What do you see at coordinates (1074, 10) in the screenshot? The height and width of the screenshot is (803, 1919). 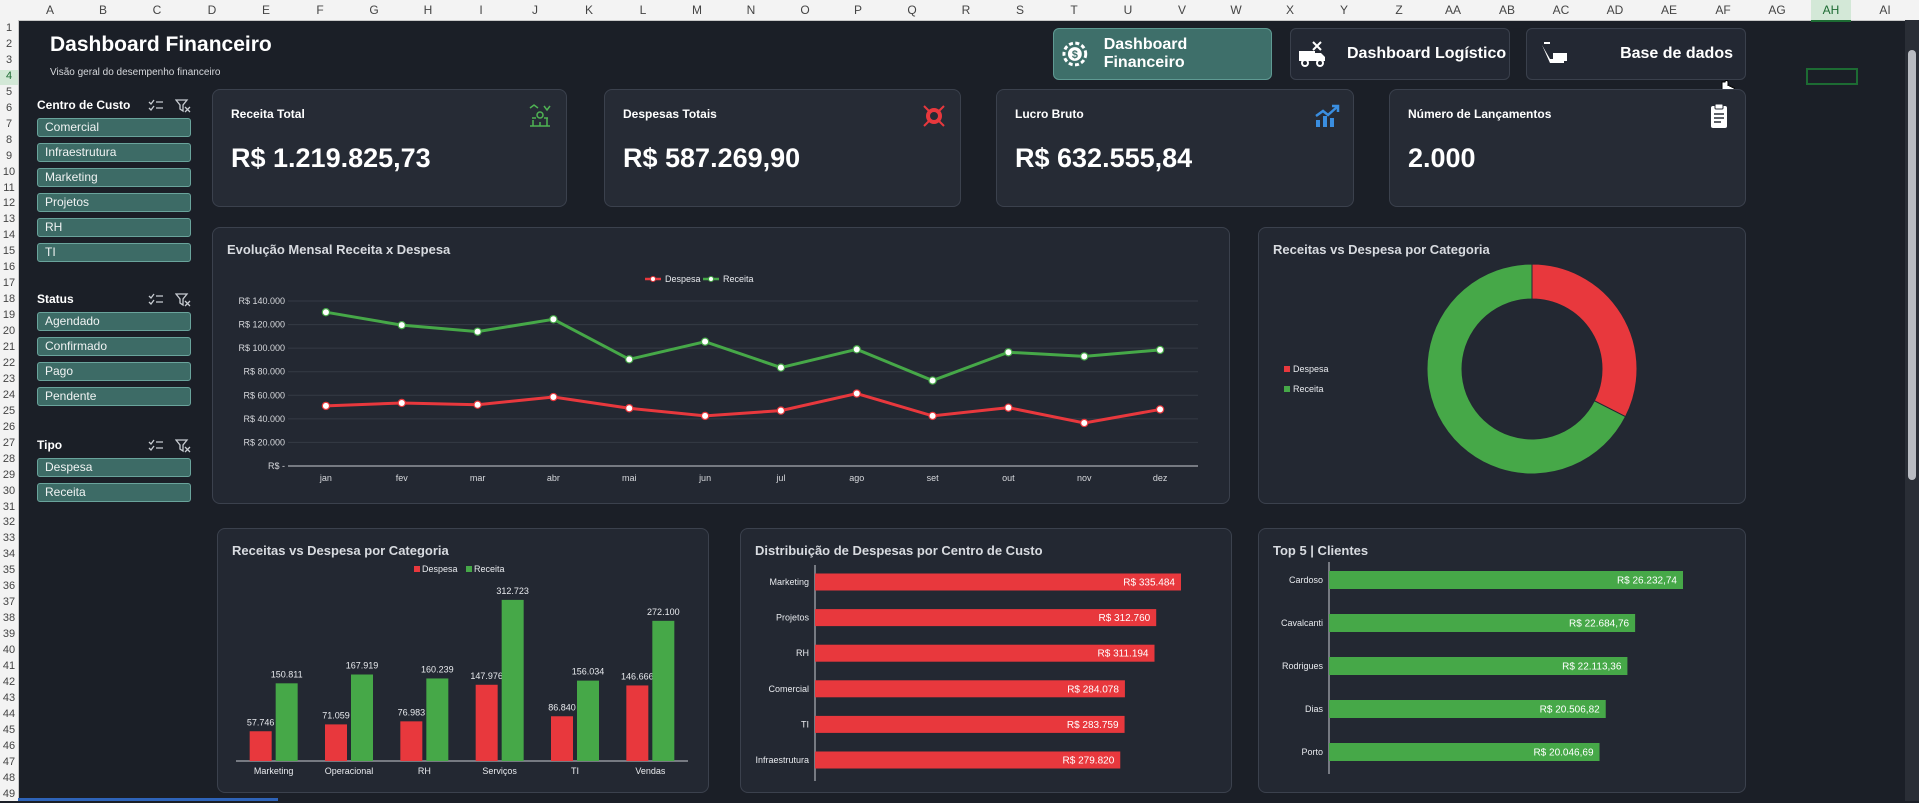 I see `column-header-t: T` at bounding box center [1074, 10].